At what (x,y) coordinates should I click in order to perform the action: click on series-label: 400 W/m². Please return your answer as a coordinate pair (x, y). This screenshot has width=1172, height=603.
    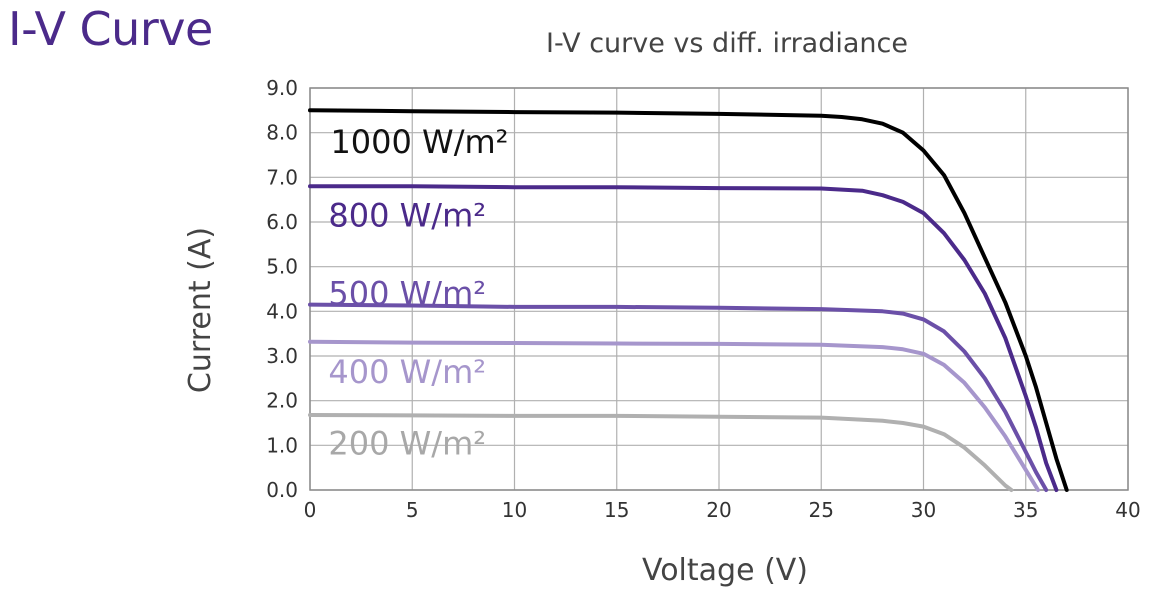
    Looking at the image, I should click on (407, 372).